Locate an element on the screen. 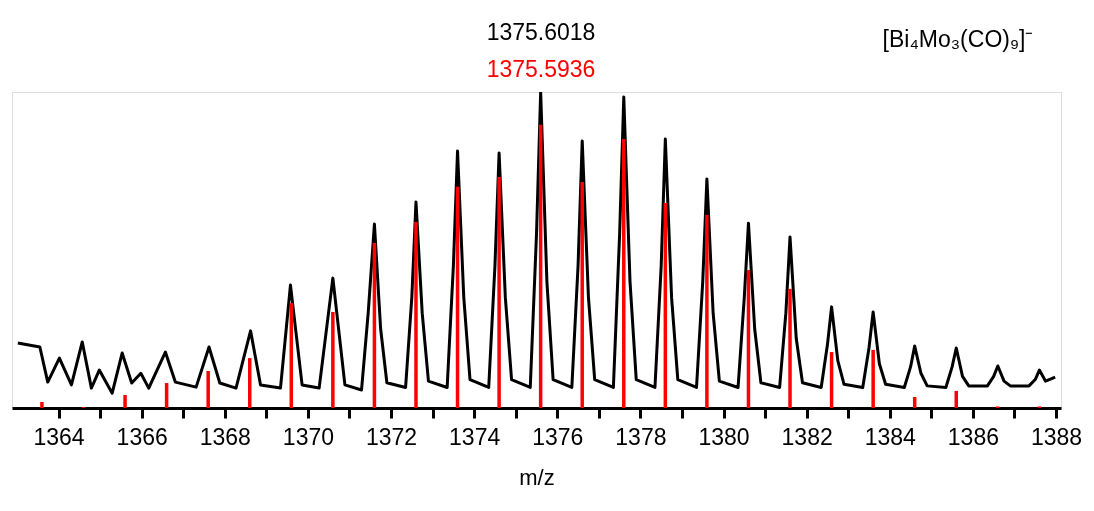  x-tick-label: 1372 is located at coordinates (391, 436).